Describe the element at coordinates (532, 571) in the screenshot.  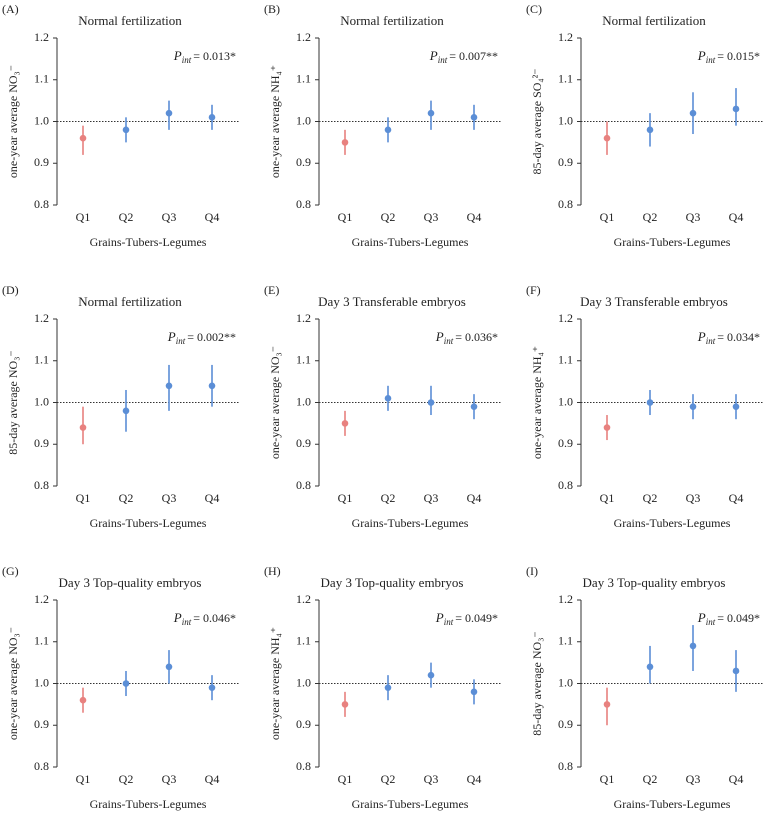
I see `panel-label: (I)` at that location.